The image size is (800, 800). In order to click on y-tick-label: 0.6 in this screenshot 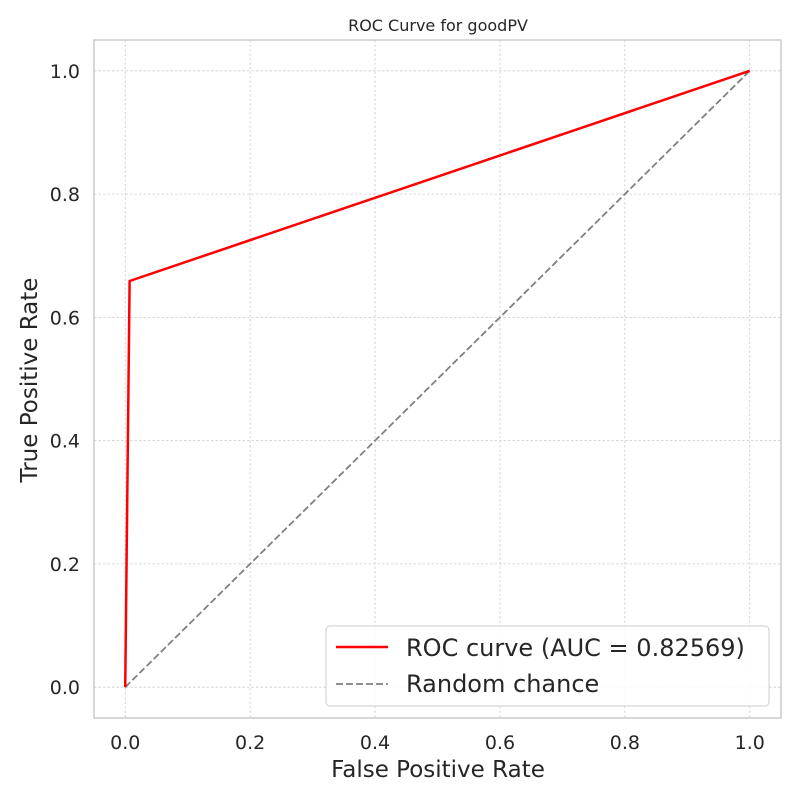, I will do `click(65, 318)`.